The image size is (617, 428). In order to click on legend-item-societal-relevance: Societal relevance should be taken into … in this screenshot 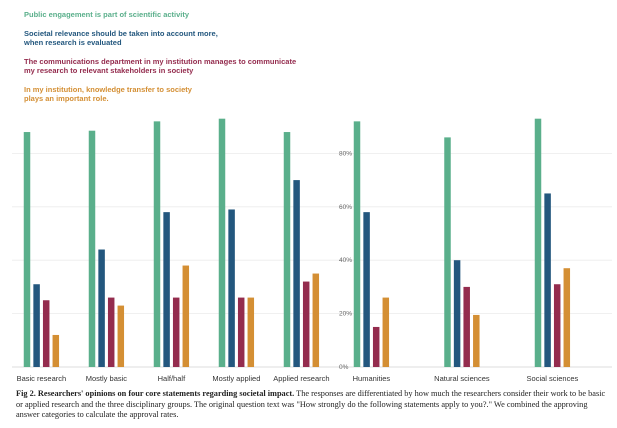, I will do `click(121, 38)`.